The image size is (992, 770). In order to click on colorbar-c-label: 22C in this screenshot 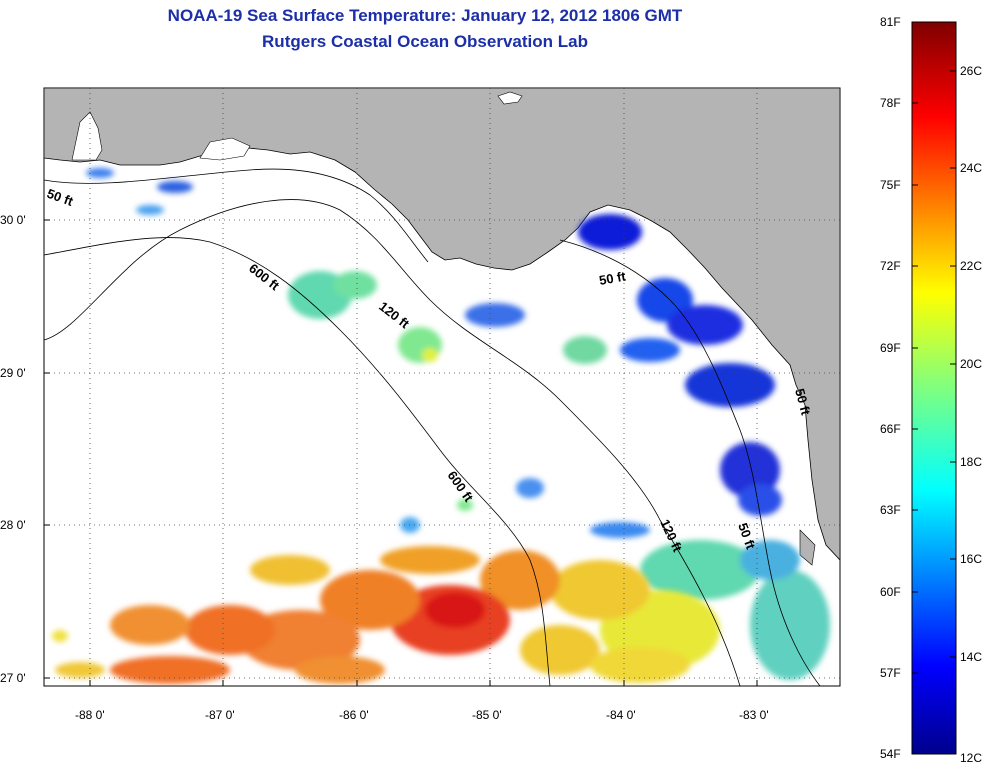, I will do `click(971, 266)`.